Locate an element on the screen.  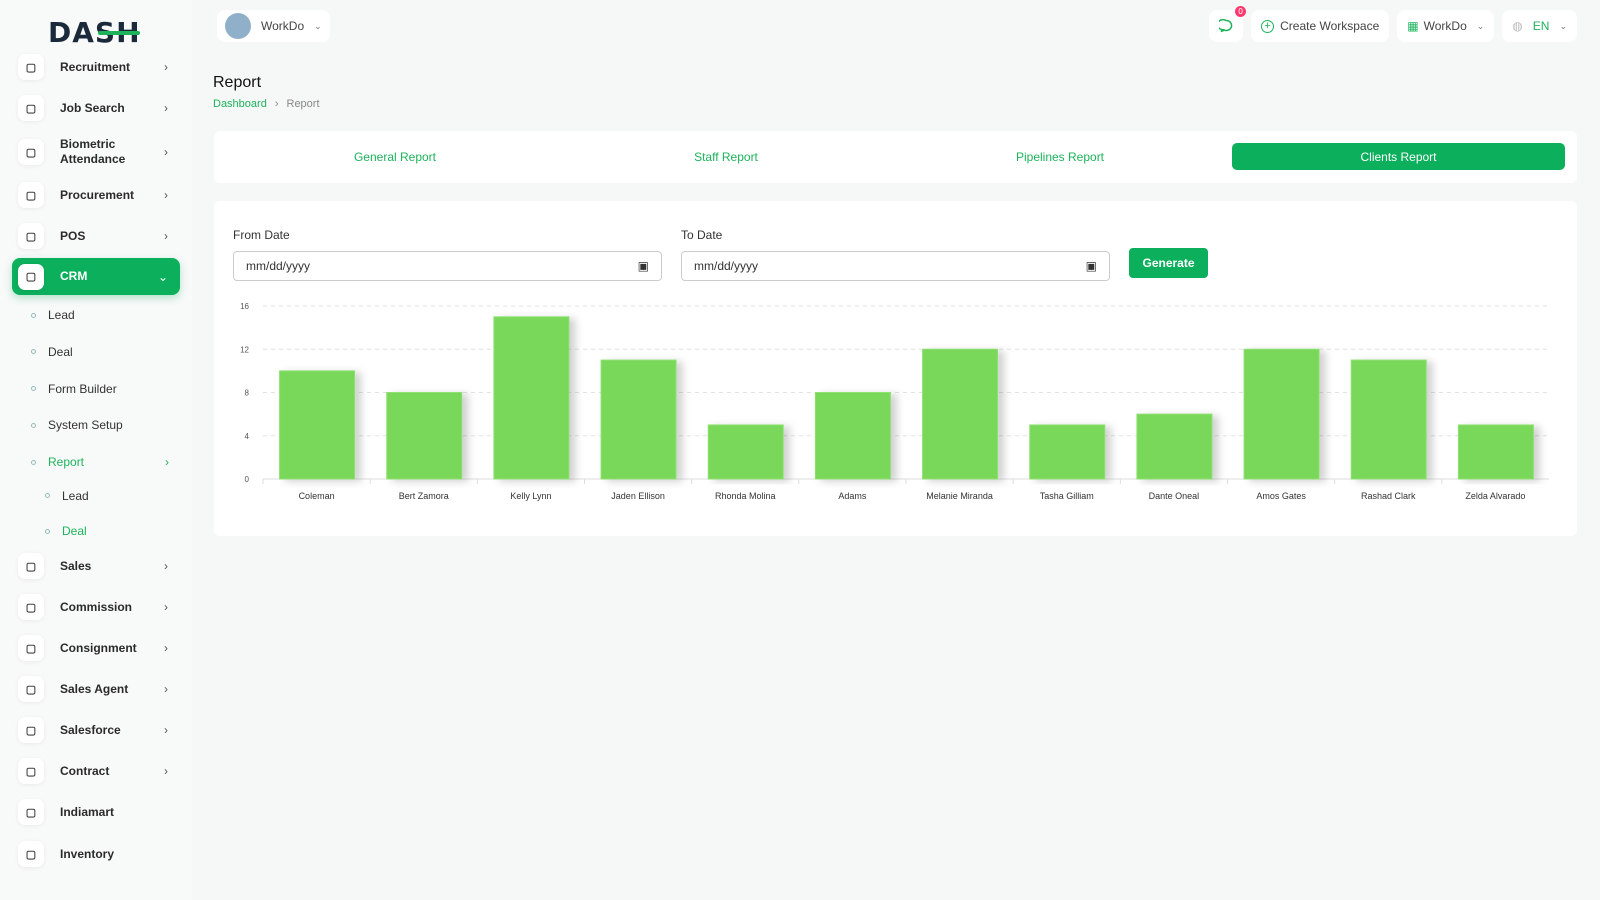
crm-sub-system-setup: System Setup is located at coordinates (77, 425).